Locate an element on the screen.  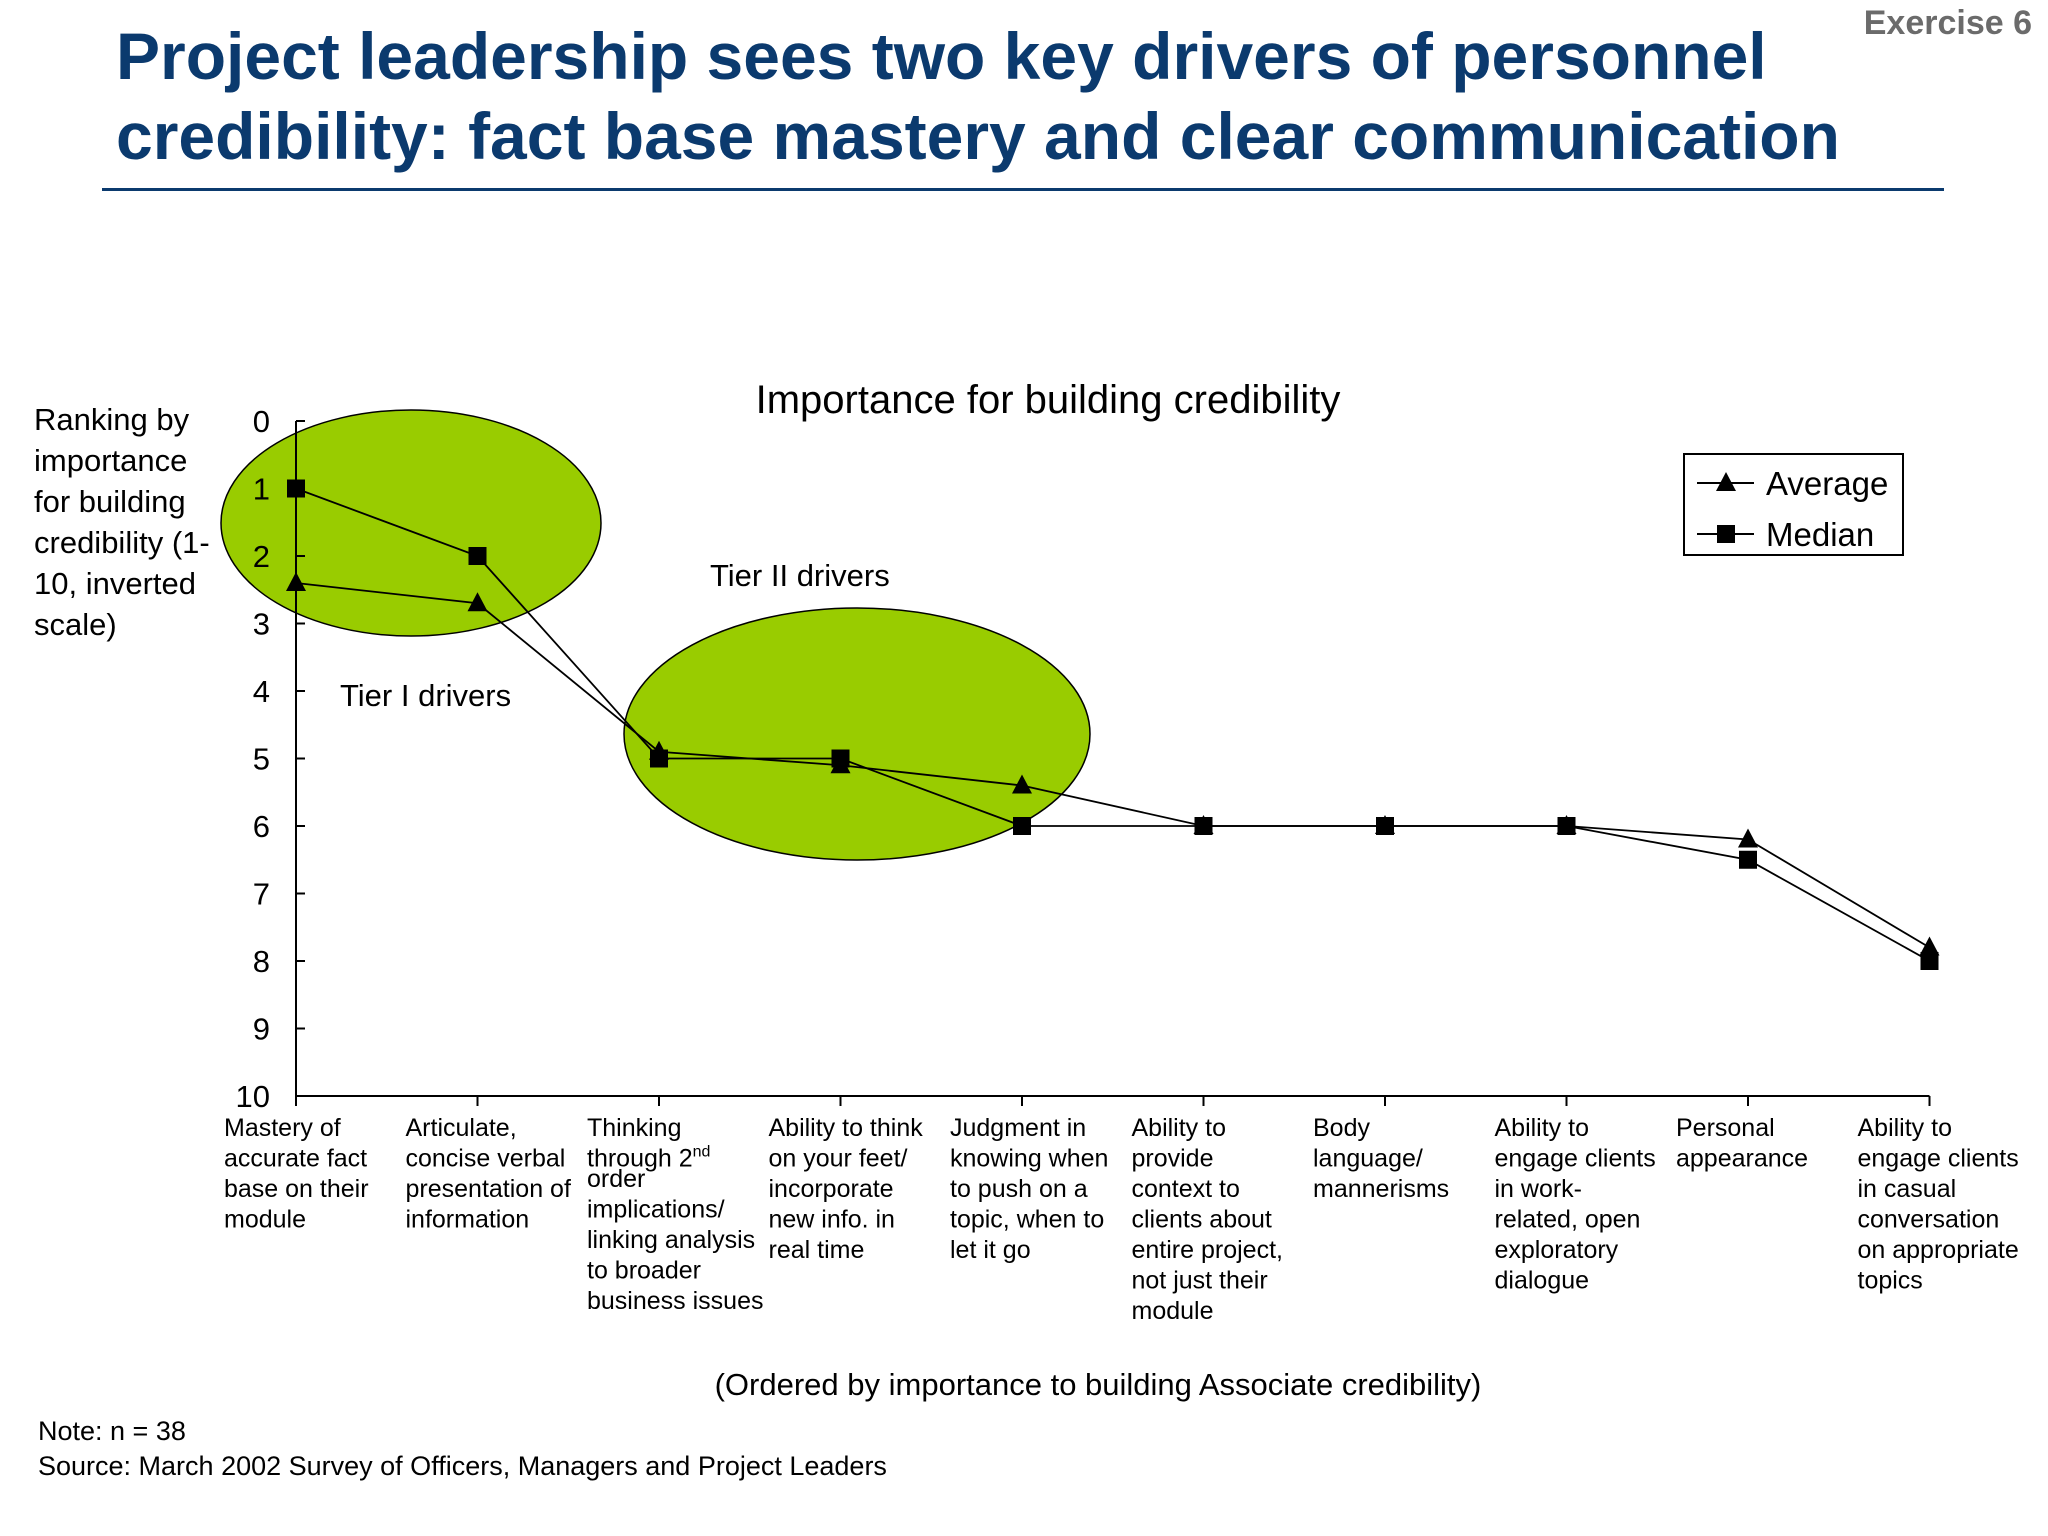
x-tick-label-line: module is located at coordinates (1173, 1311).